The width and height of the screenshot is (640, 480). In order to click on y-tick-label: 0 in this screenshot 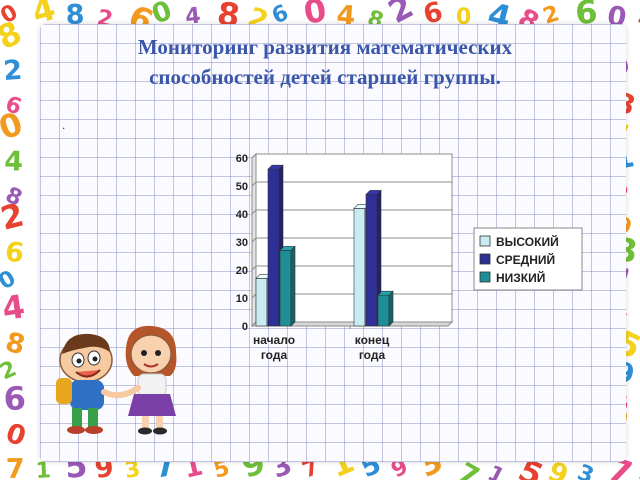, I will do `click(245, 327)`.